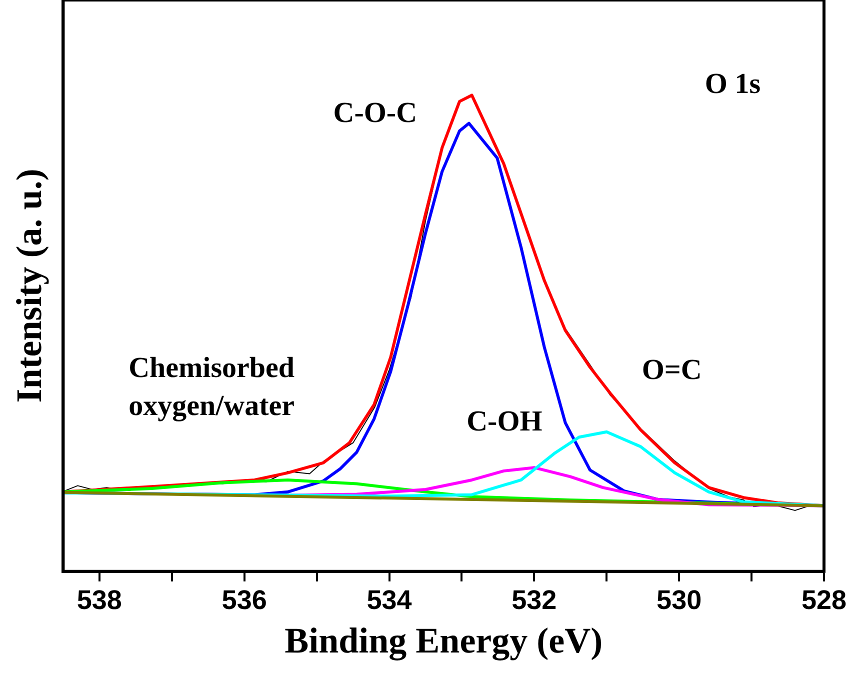  I want to click on annotation: O=C, so click(672, 370).